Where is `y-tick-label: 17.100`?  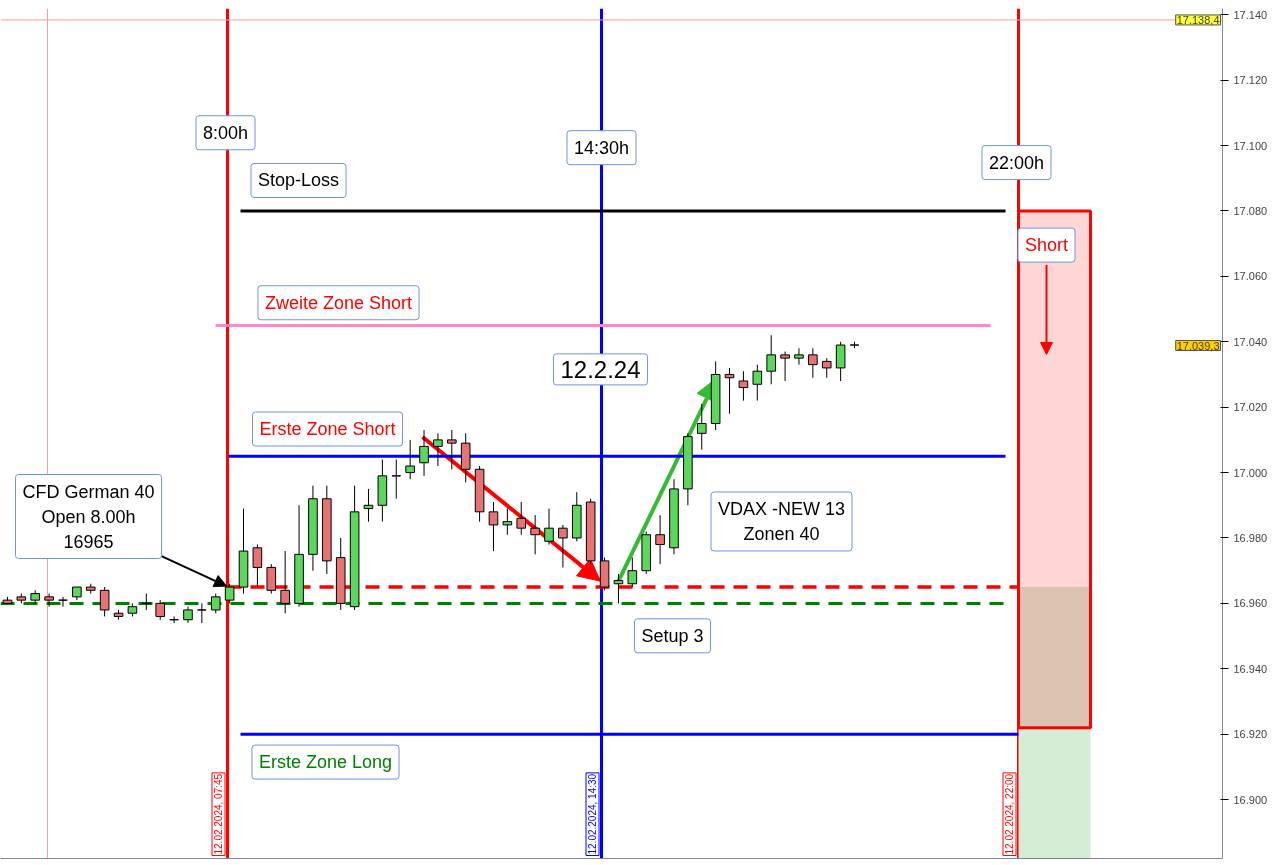 y-tick-label: 17.100 is located at coordinates (1250, 145).